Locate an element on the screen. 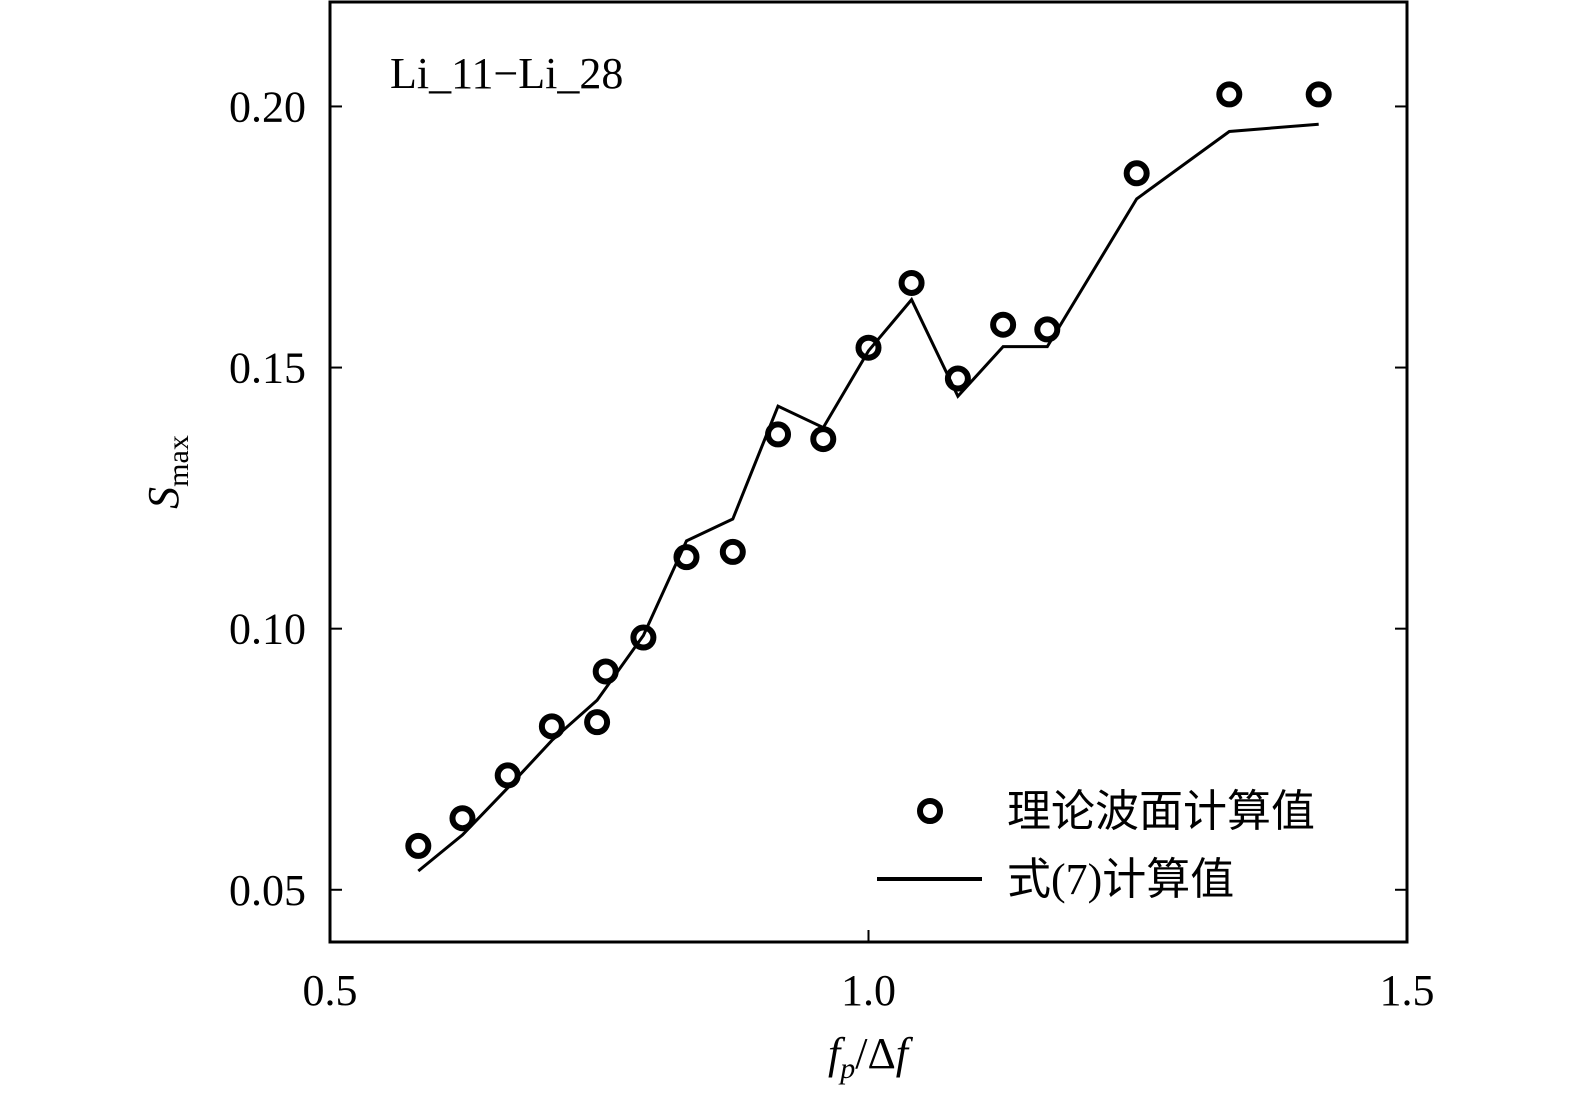 The width and height of the screenshot is (1575, 1103). y-axis-label: Smax is located at coordinates (167, 472).